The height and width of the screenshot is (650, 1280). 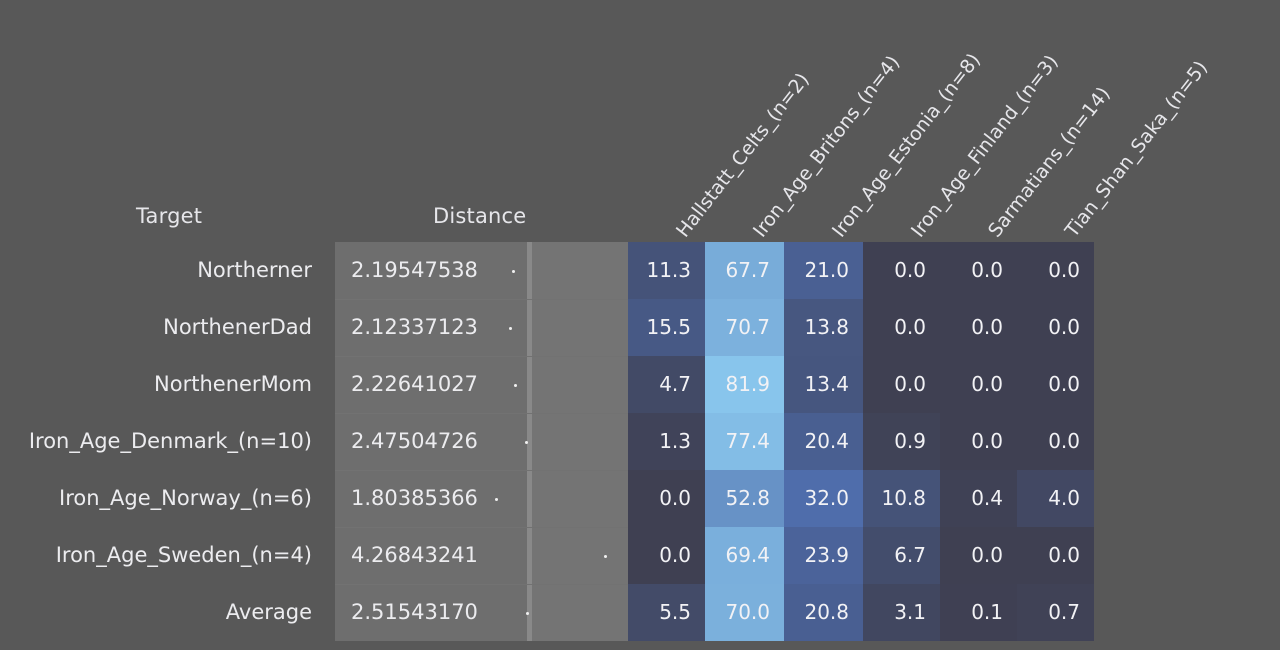 What do you see at coordinates (823, 555) in the screenshot?
I see `heatmap-cell: 23.9` at bounding box center [823, 555].